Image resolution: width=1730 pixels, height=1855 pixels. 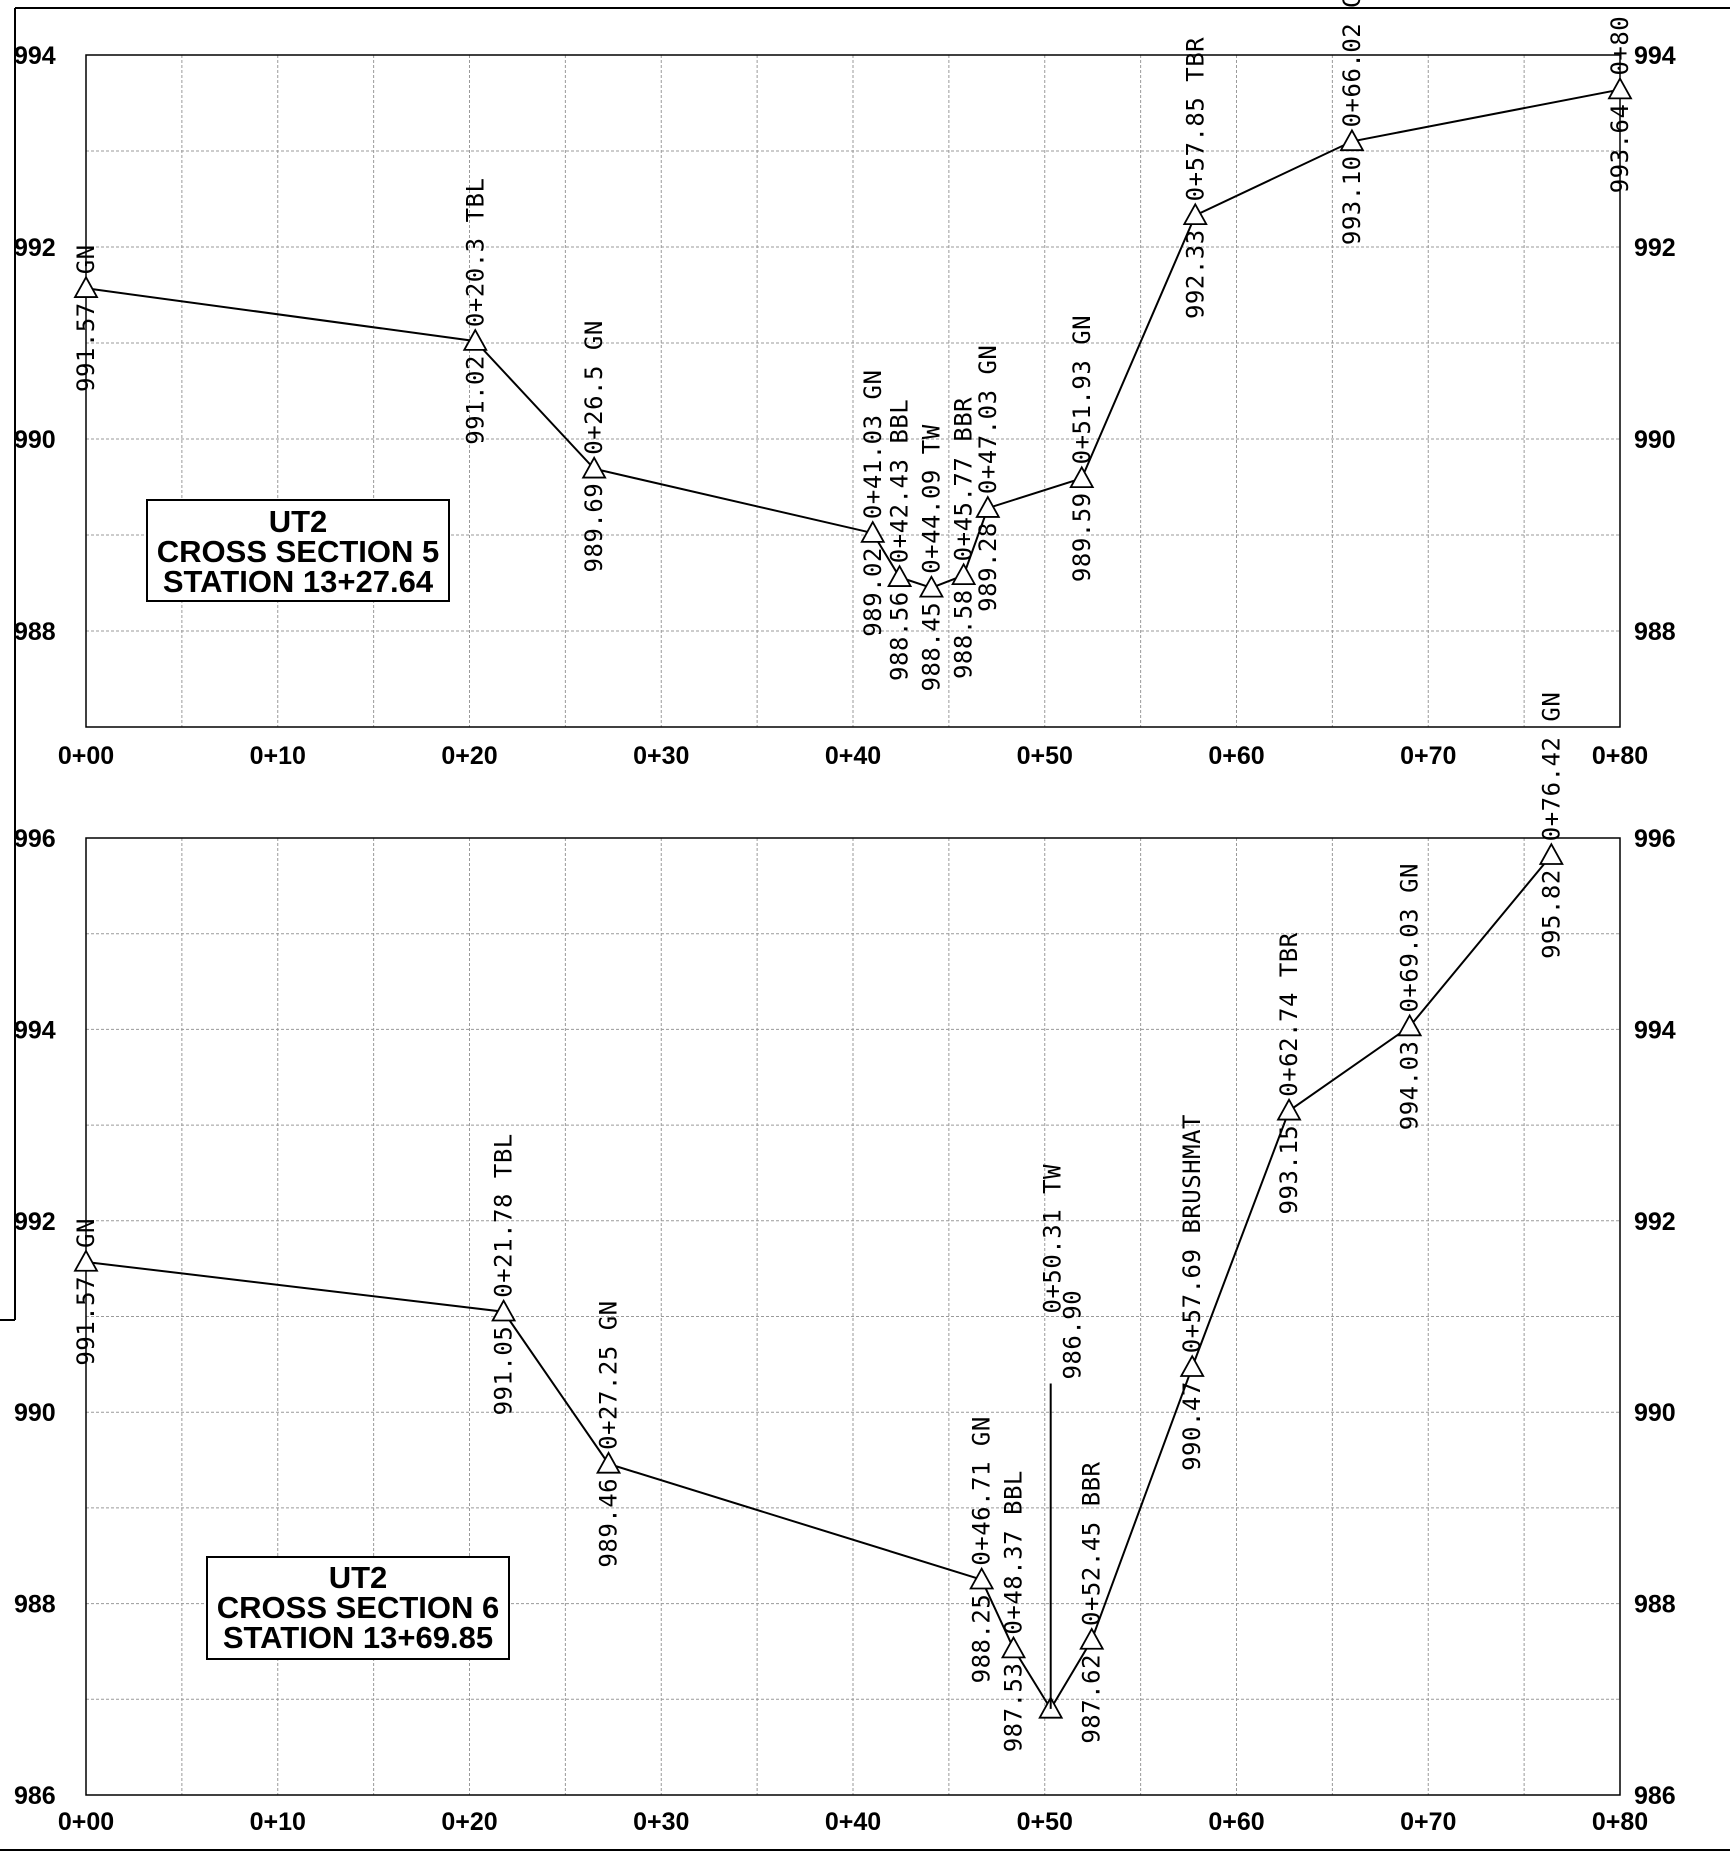 I want to click on station-code-label: 0+76.42 GN, so click(x=1551, y=767).